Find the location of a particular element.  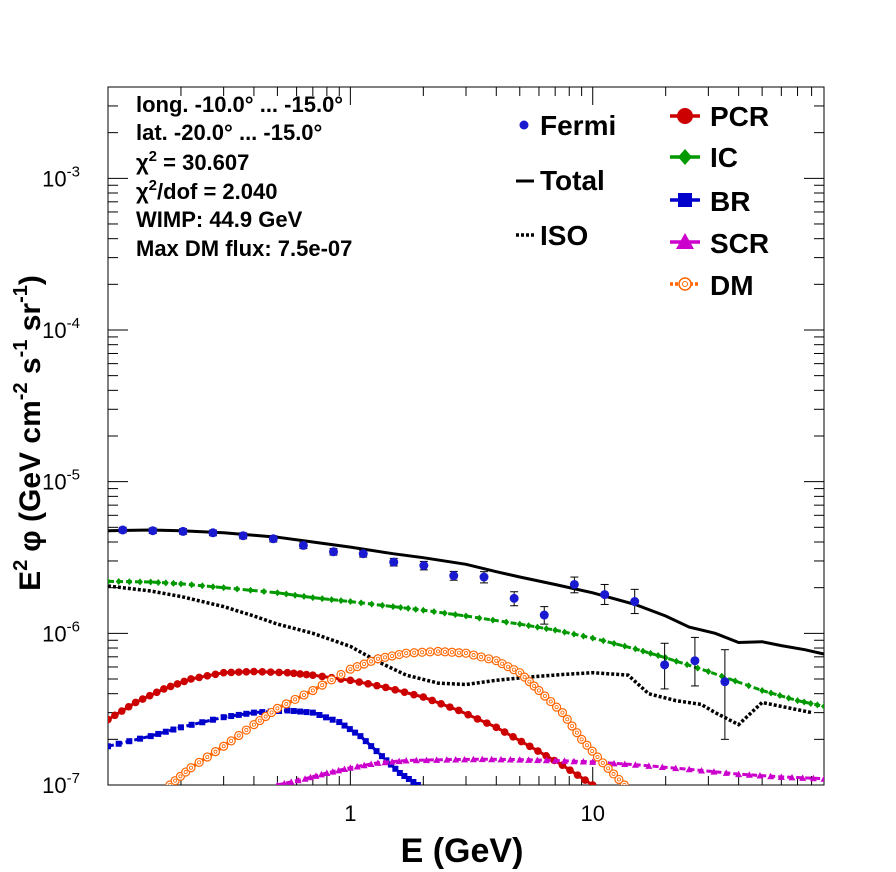

series-total is located at coordinates (466, 592).